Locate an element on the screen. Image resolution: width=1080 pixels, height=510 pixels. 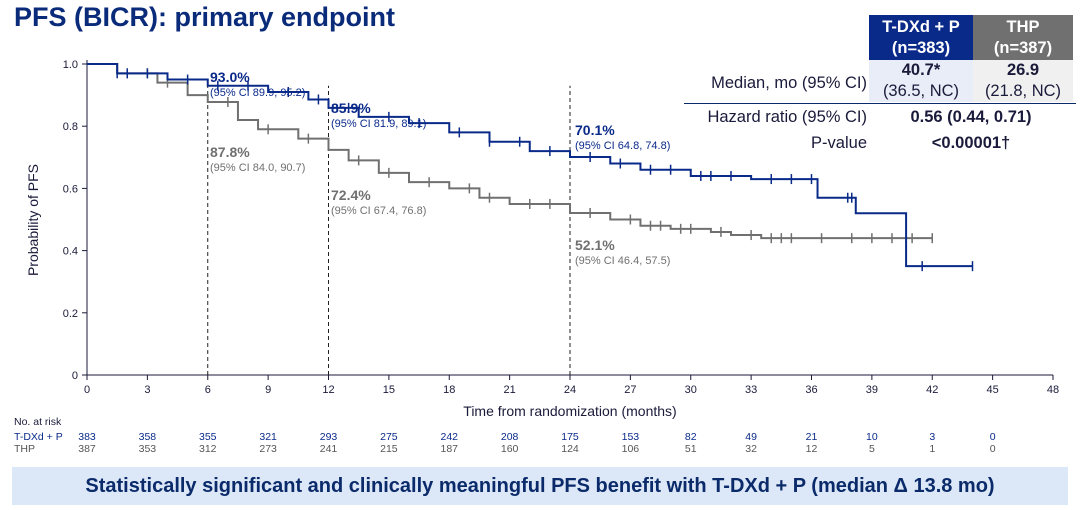
x-tick-label: 21 is located at coordinates (510, 390).